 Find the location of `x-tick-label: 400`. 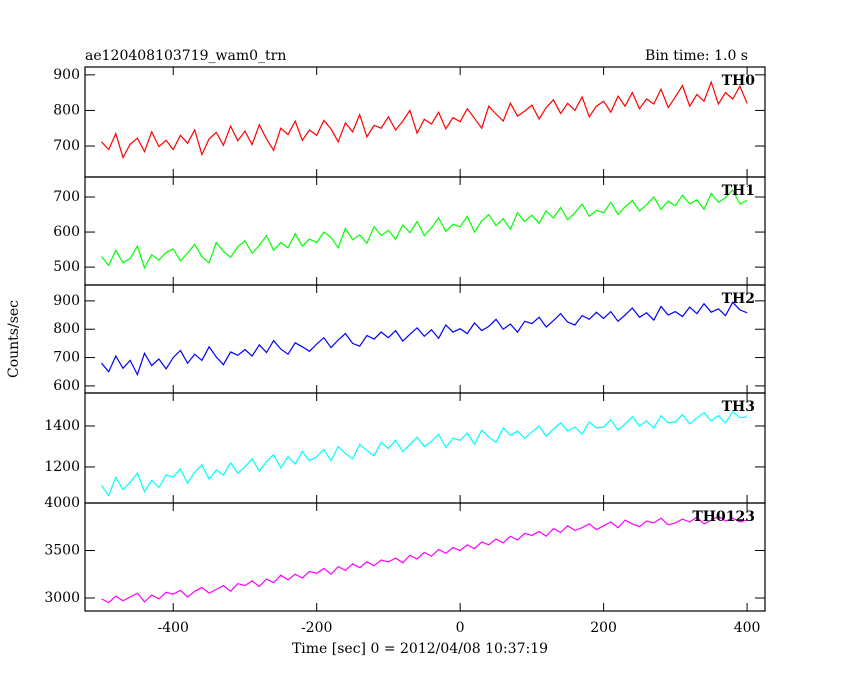

x-tick-label: 400 is located at coordinates (747, 628).